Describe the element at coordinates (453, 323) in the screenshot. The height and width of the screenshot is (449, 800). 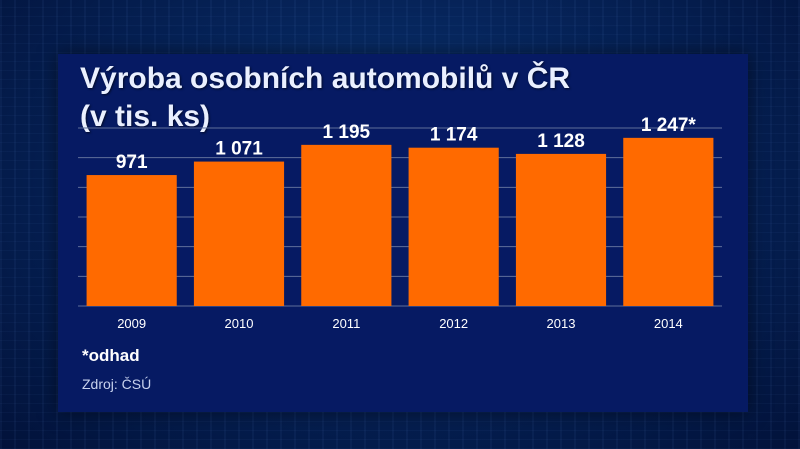
I see `x-tick-label-2012: 2012` at that location.